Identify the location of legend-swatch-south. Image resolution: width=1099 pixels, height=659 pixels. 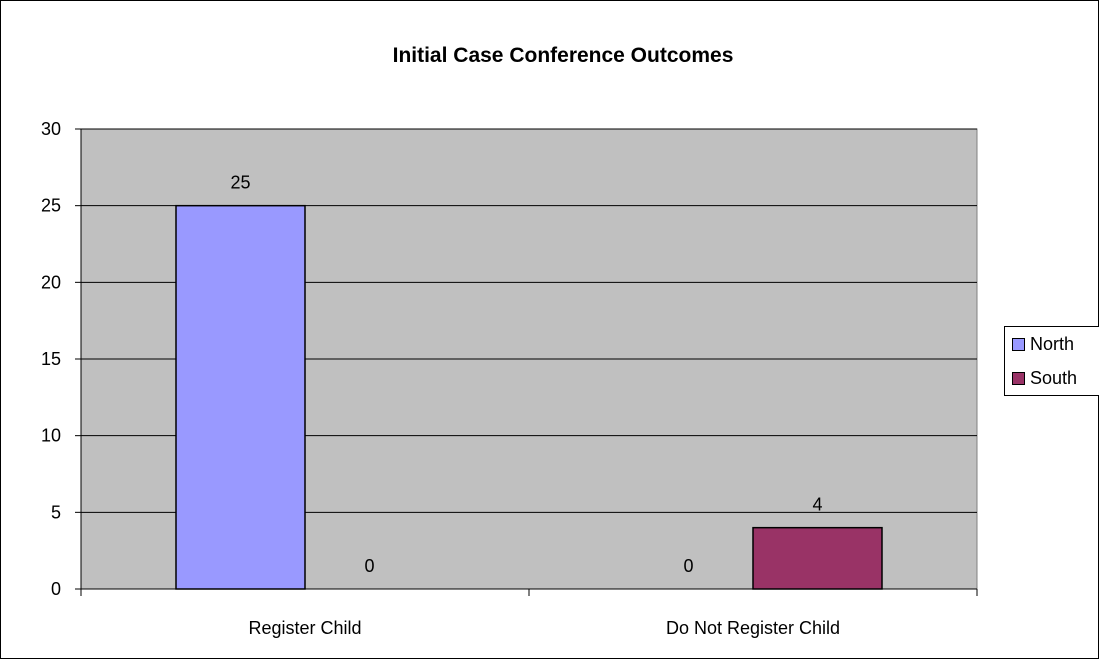
(1018, 378).